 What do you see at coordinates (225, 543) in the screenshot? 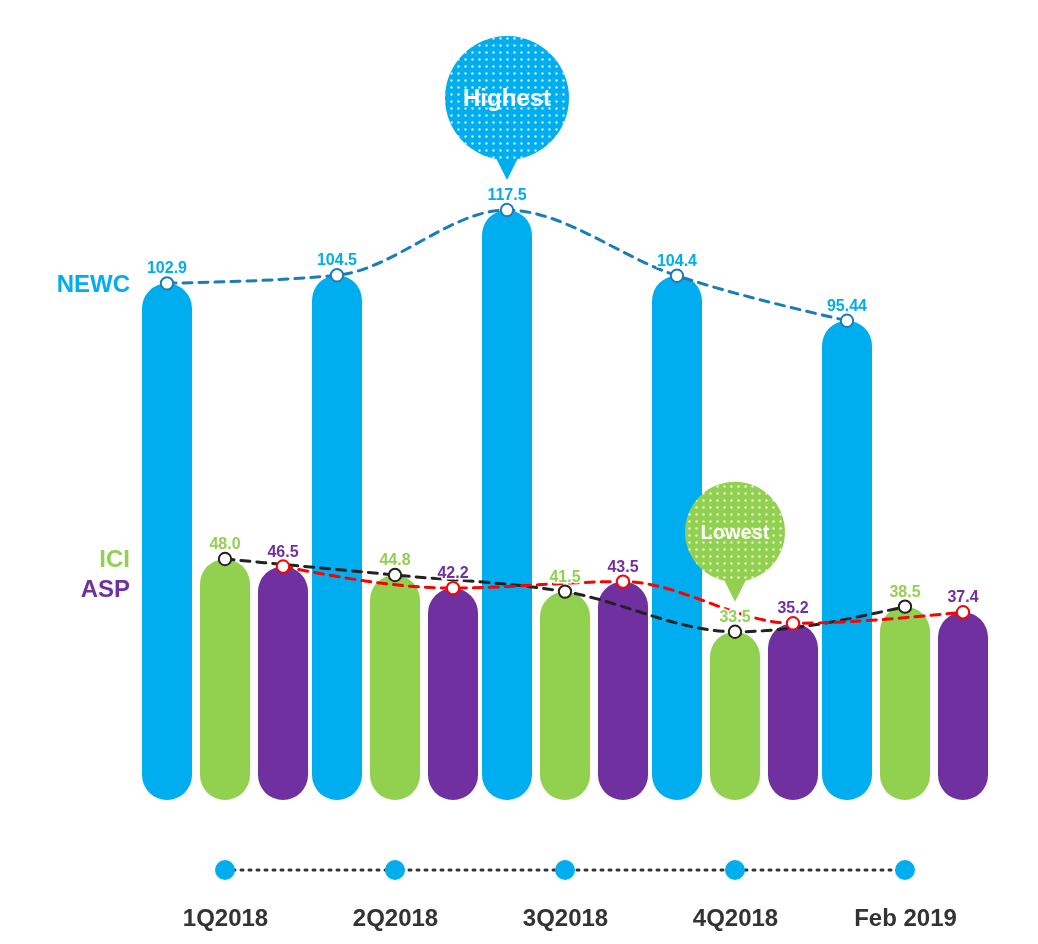
I see `data-label: 48.0` at bounding box center [225, 543].